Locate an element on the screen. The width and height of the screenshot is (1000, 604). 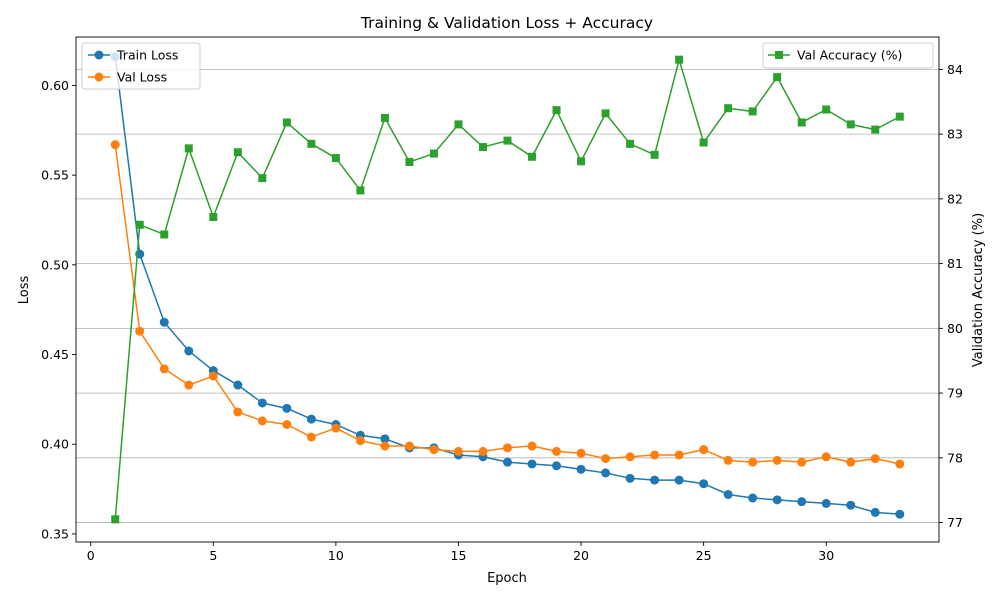
legend-left: Train Loss Val Loss is located at coordinates (141, 66).